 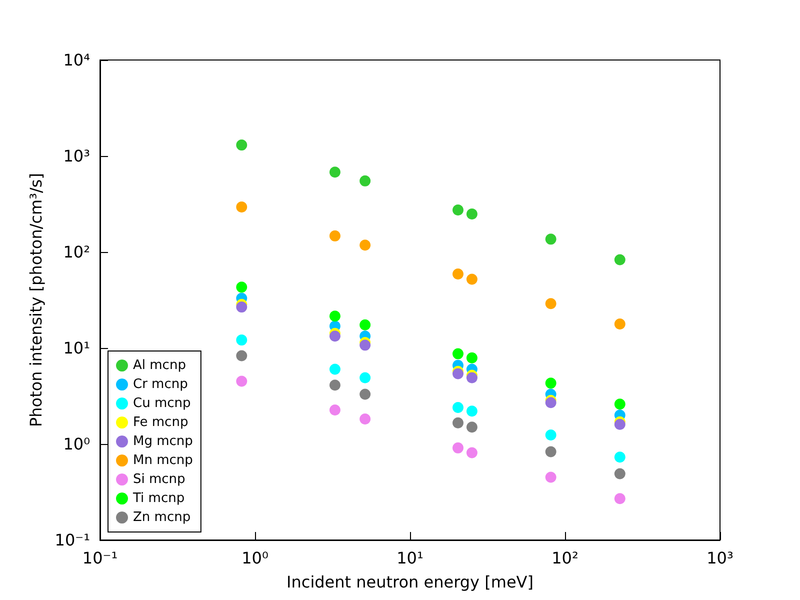 I want to click on x-tick-label: 10⁰, so click(x=255, y=558).